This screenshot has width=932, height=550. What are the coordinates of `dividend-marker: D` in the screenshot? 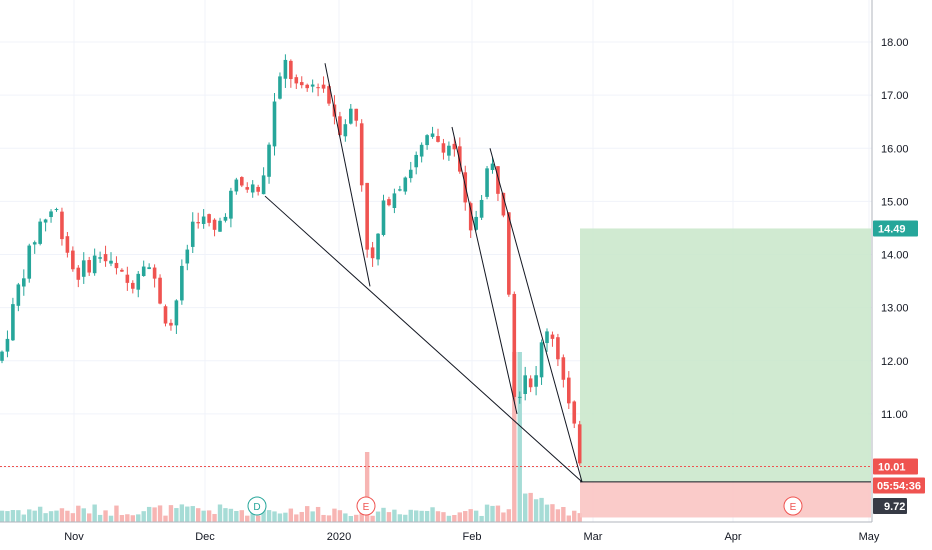 It's located at (257, 506).